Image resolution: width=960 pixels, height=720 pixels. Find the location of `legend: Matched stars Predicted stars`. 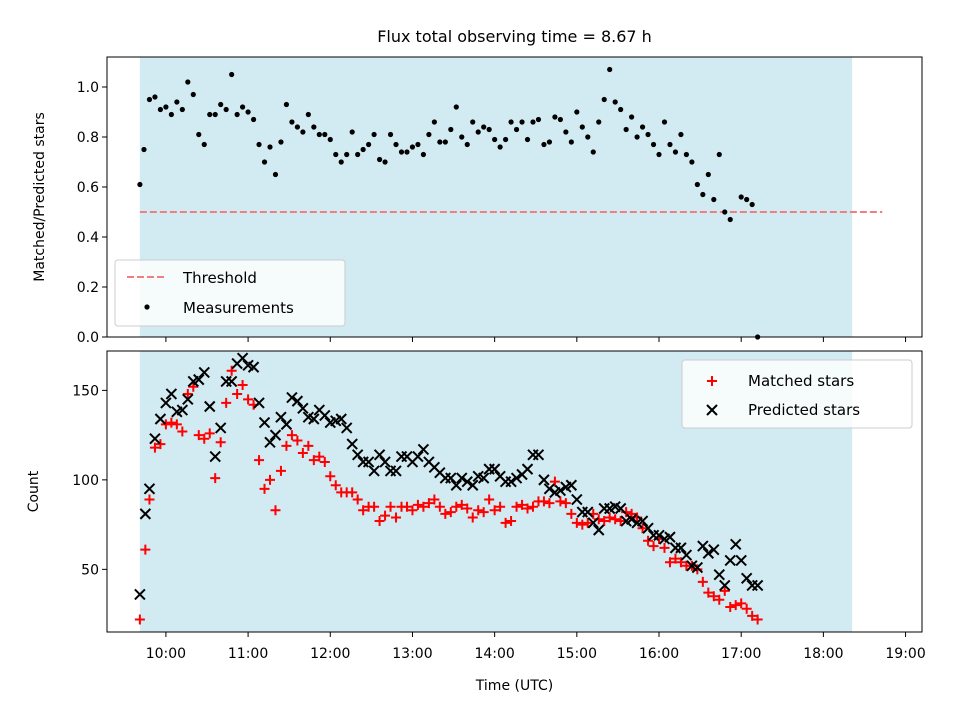

legend: Matched stars Predicted stars is located at coordinates (797, 394).